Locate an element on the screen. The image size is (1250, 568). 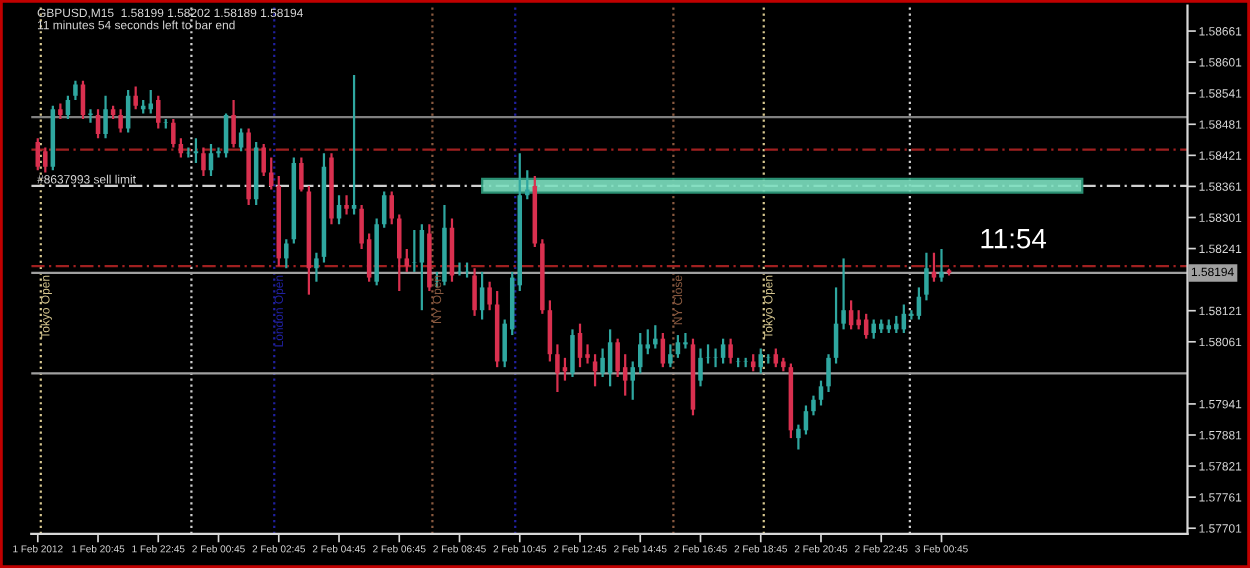
annotation: 11:54 is located at coordinates (1014, 239).